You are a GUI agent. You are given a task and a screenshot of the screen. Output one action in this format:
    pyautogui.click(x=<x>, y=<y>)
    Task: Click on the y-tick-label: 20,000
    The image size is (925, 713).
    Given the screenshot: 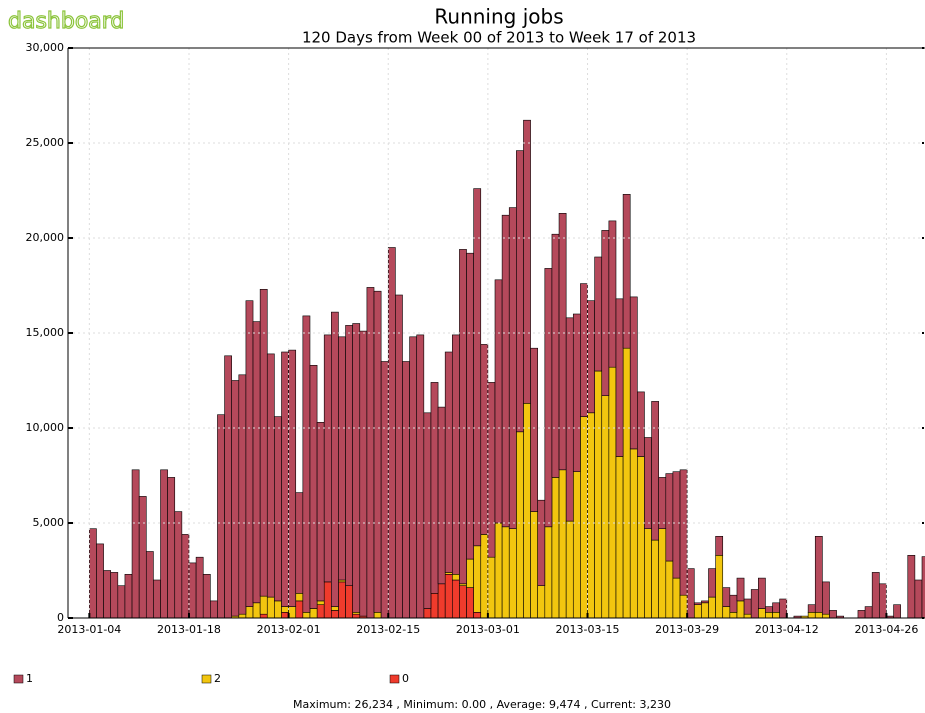 What is the action you would take?
    pyautogui.click(x=45, y=237)
    